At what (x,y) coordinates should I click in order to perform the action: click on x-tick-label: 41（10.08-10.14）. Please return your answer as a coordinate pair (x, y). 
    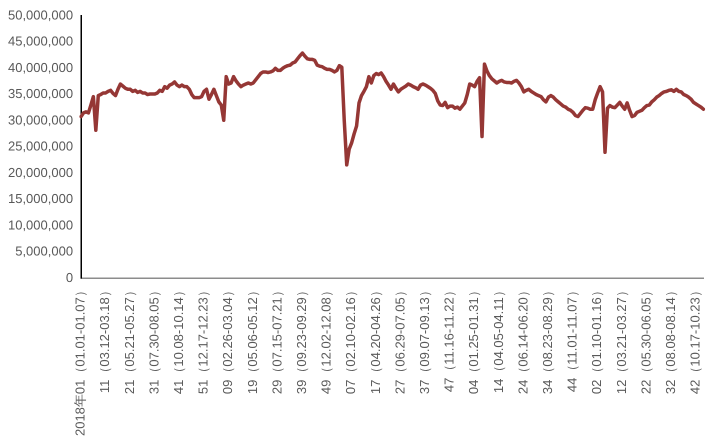
    Looking at the image, I should click on (178, 339).